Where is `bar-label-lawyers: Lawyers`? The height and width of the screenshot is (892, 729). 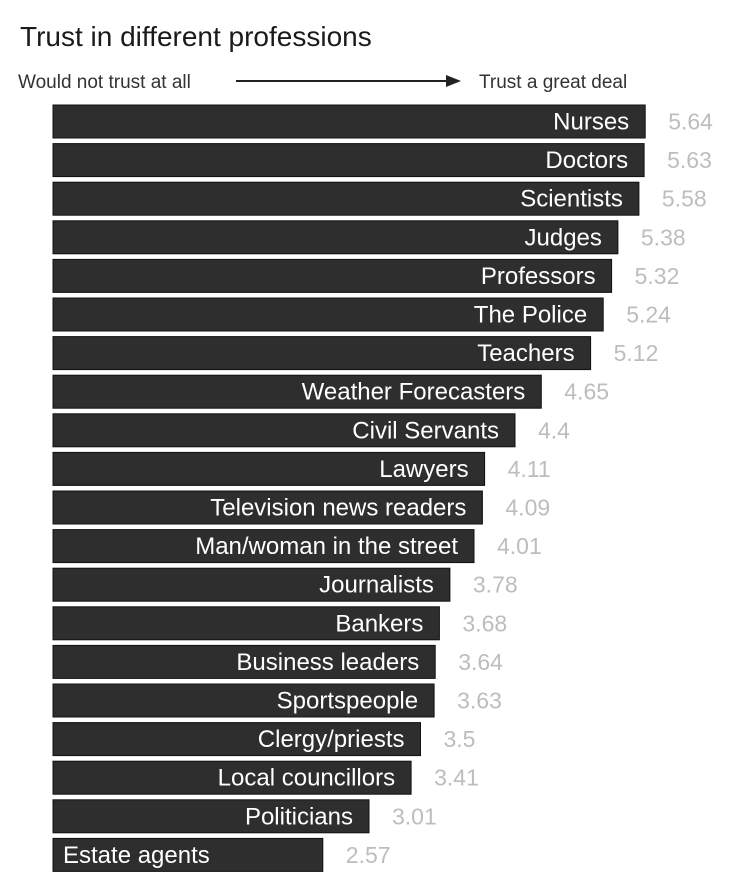
bar-label-lawyers: Lawyers is located at coordinates (423, 469).